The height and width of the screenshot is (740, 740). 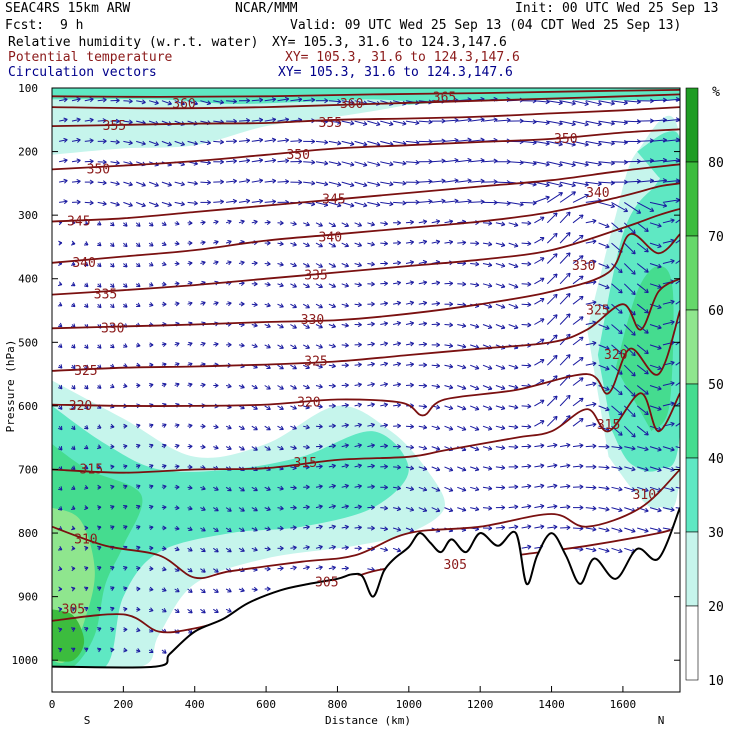 I want to click on org-name: NCAR/MMM, so click(x=266, y=8).